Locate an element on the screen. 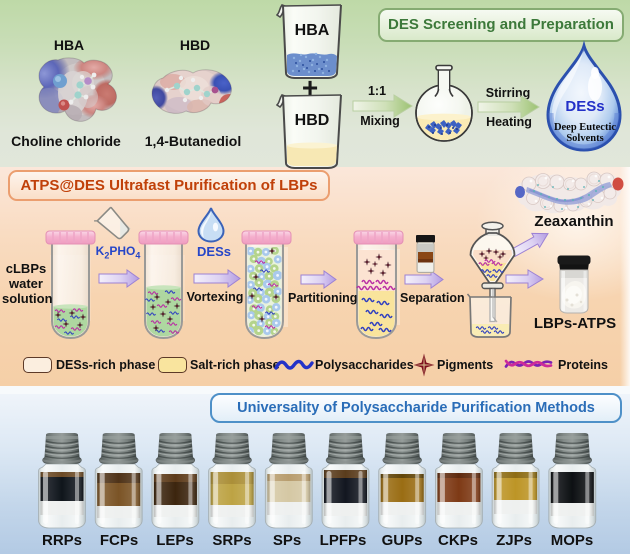 The width and height of the screenshot is (630, 554). svg-text: HBA is located at coordinates (312, 30).